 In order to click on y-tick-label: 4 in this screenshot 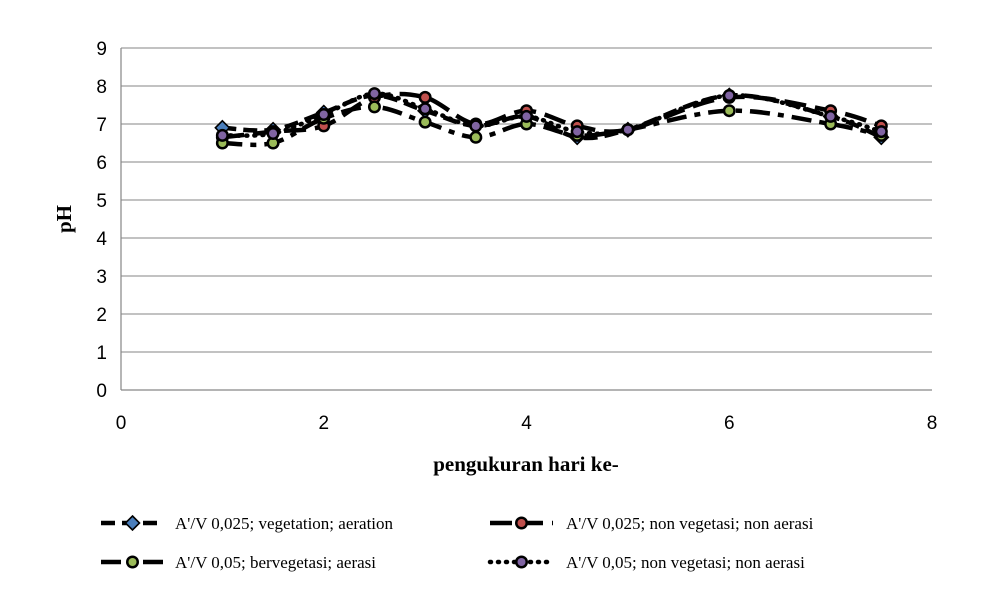, I will do `click(101, 239)`.